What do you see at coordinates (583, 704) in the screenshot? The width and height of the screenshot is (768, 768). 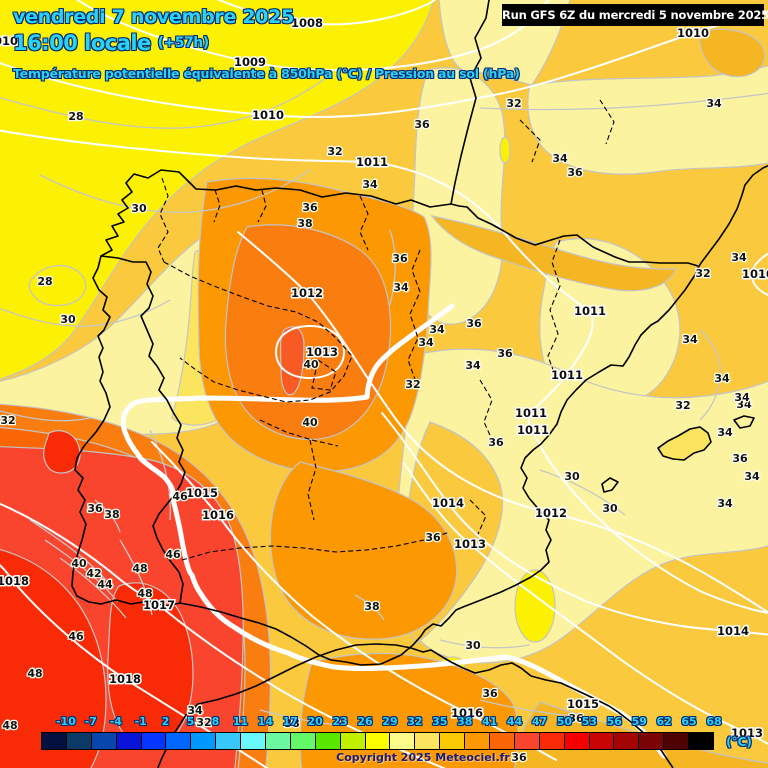 I see `pressure-label: 1015` at bounding box center [583, 704].